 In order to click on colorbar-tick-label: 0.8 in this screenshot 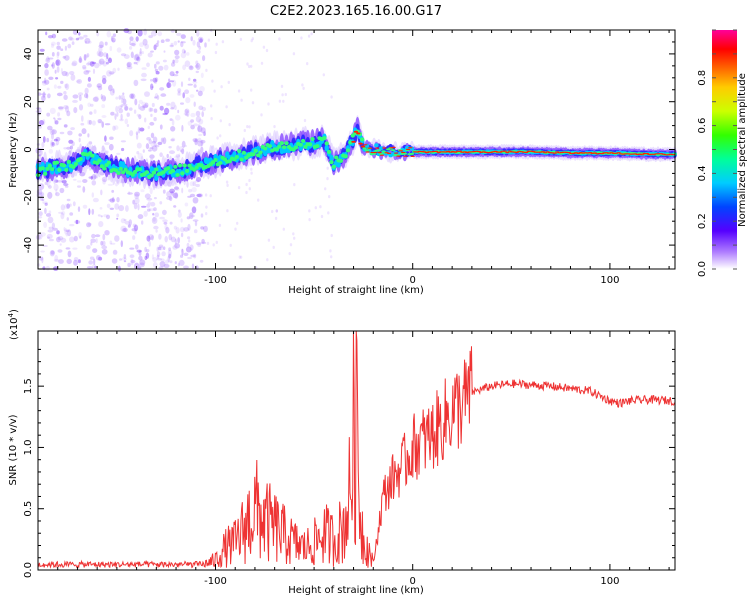, I will do `click(702, 78)`.